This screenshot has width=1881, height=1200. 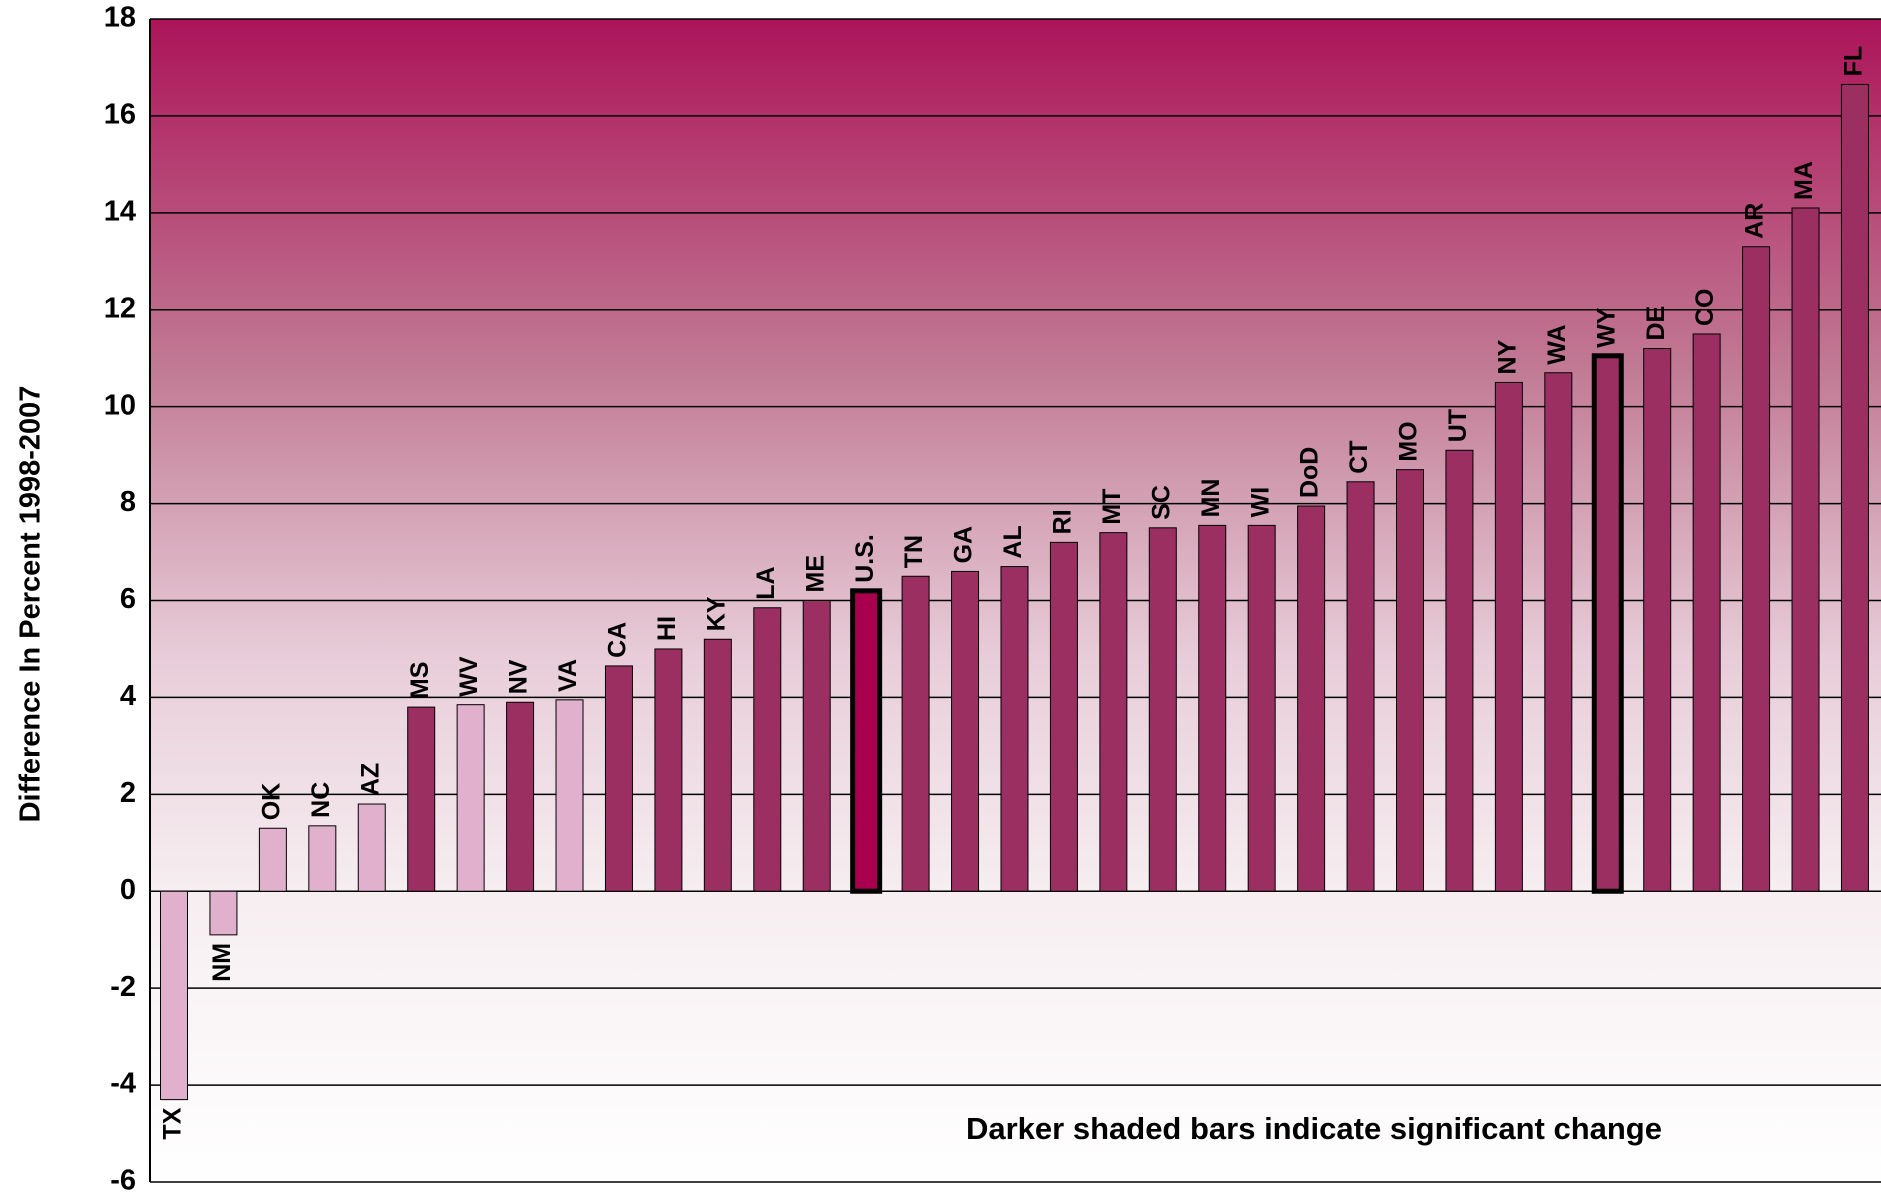 I want to click on category-label: AZ, so click(x=370, y=779).